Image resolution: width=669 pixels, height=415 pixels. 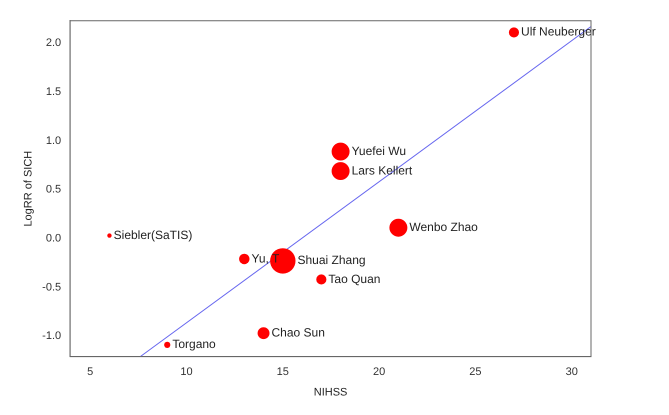 What do you see at coordinates (379, 151) in the screenshot?
I see `annotation: Yuefei Wu` at bounding box center [379, 151].